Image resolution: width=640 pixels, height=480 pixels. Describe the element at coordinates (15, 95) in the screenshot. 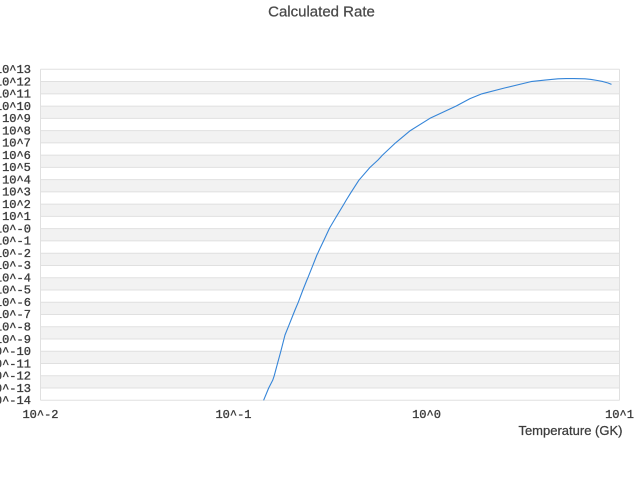

I see `svg-text: 10^11` at that location.